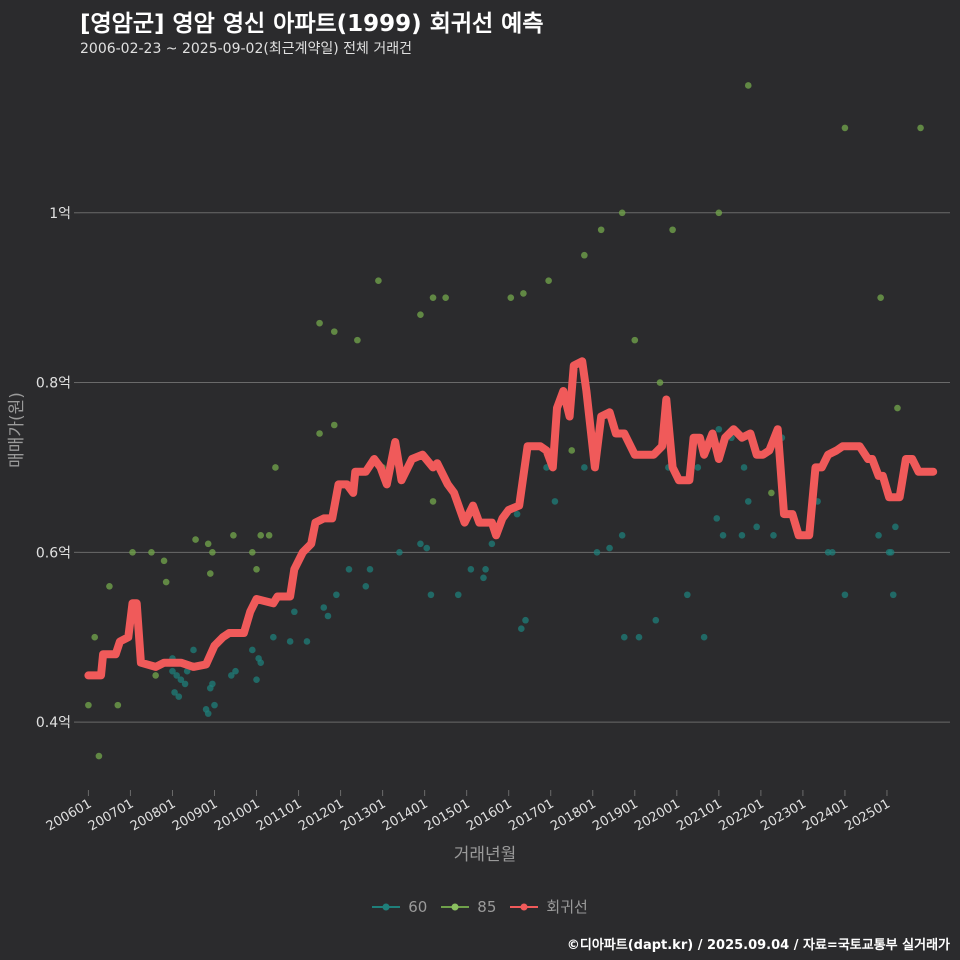 Image resolution: width=960 pixels, height=960 pixels. I want to click on legend-label-85: 85, so click(487, 906).